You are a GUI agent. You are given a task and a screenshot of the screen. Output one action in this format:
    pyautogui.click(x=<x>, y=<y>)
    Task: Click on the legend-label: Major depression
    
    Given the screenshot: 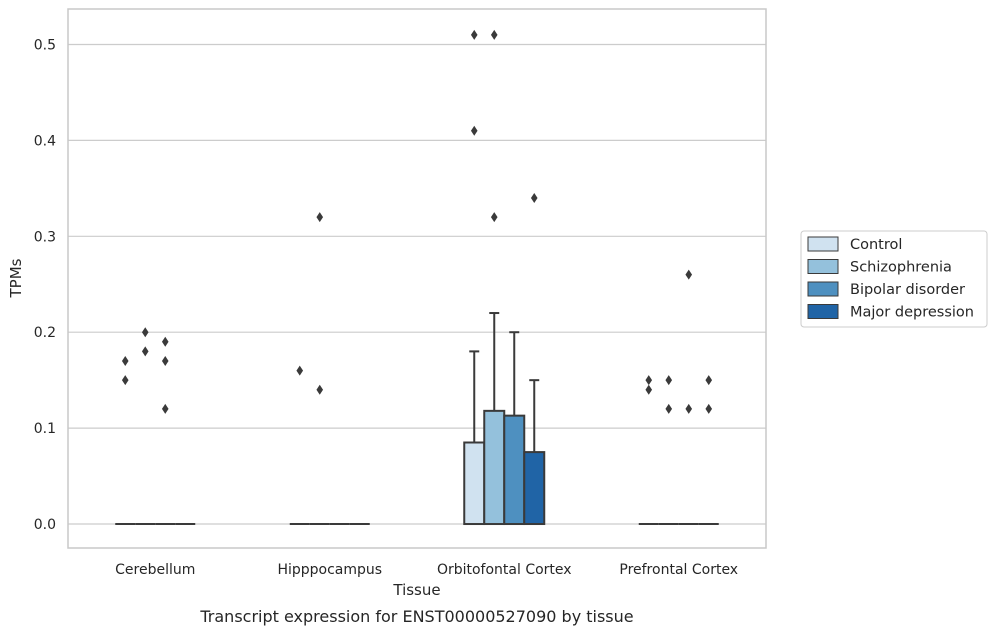 What is the action you would take?
    pyautogui.click(x=912, y=313)
    